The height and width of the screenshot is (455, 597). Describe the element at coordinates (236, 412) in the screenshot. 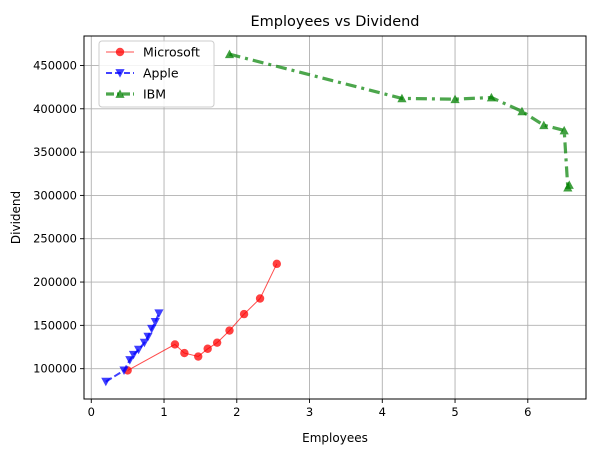

I see `x-tick-label: 2` at that location.